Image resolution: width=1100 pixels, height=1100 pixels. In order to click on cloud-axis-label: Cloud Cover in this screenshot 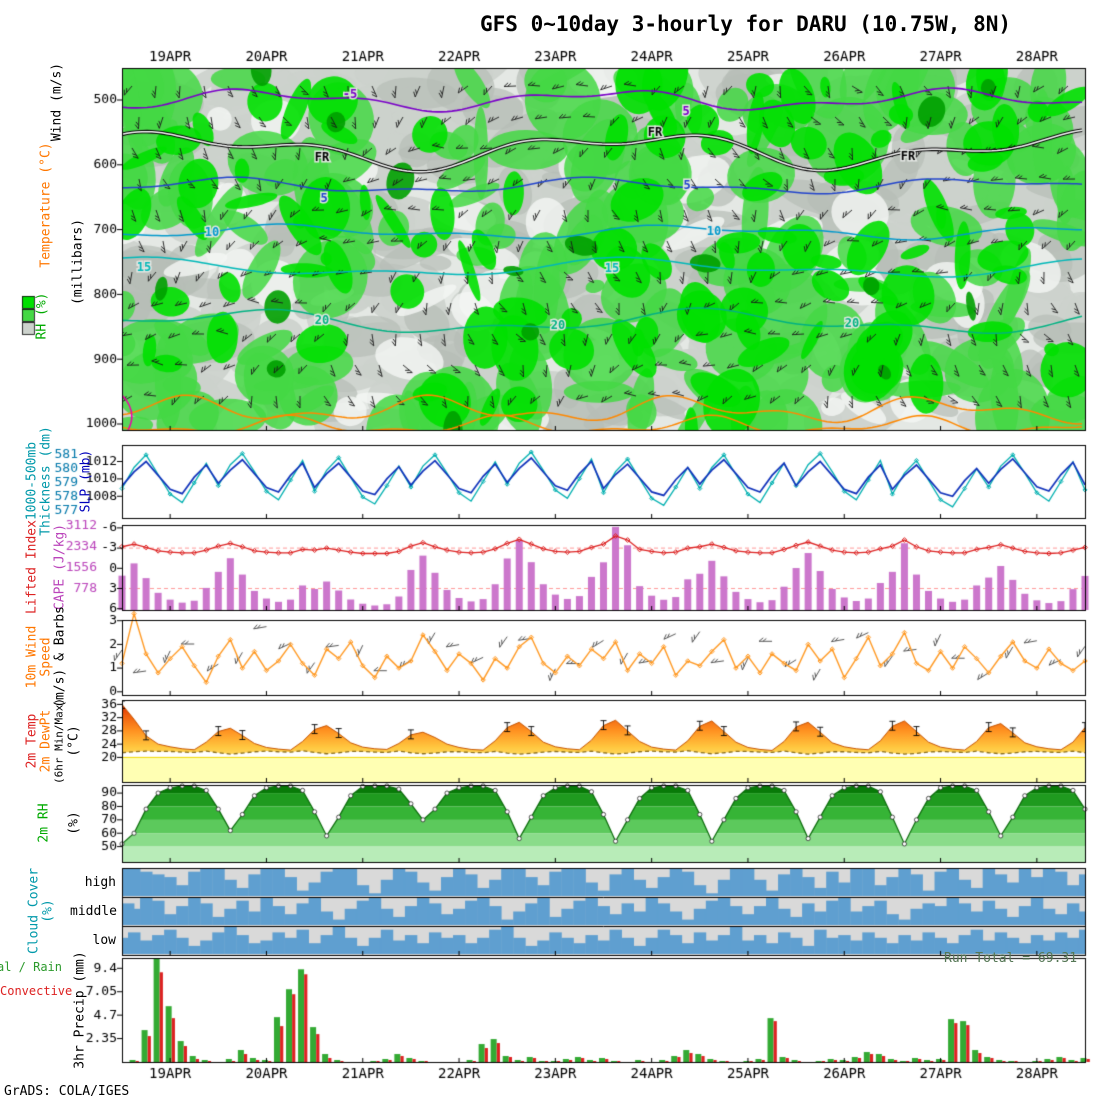, I will do `click(34, 911)`.